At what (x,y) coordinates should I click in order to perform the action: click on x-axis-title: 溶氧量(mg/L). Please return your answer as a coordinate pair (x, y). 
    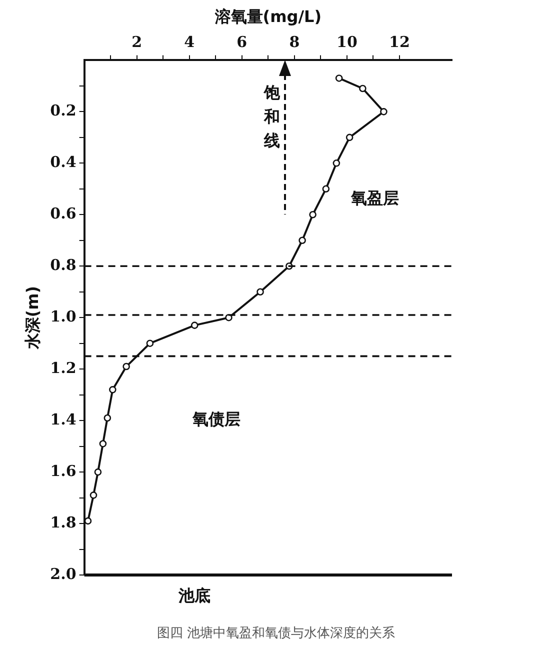
    Looking at the image, I should click on (268, 16).